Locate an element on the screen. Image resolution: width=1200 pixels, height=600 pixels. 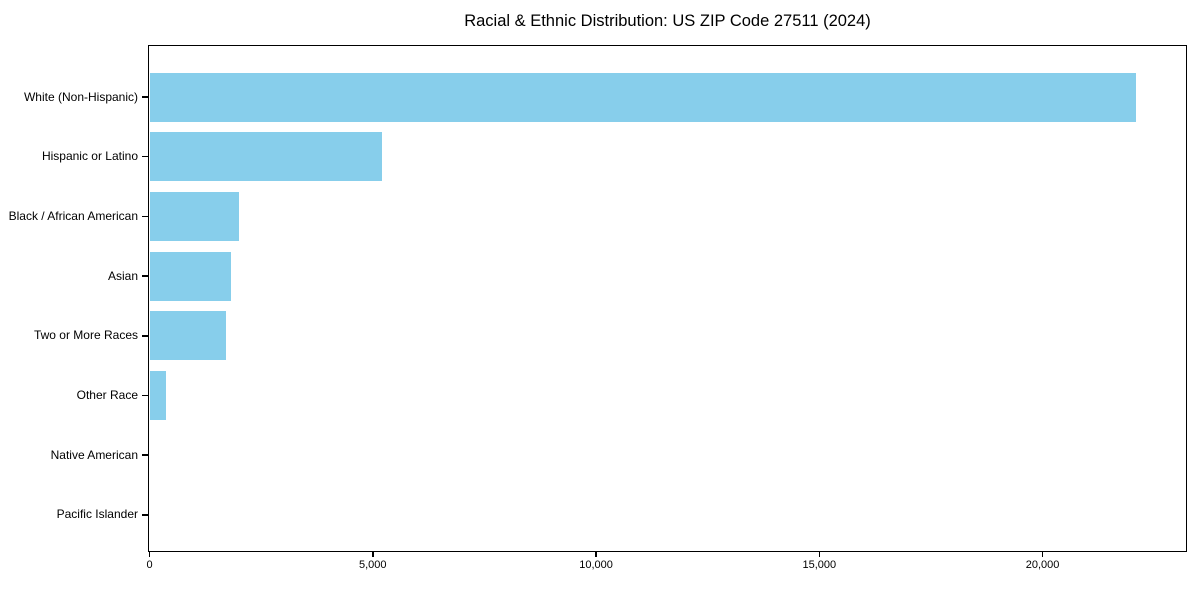
x-tick-label-10000: 10,000 is located at coordinates (596, 565).